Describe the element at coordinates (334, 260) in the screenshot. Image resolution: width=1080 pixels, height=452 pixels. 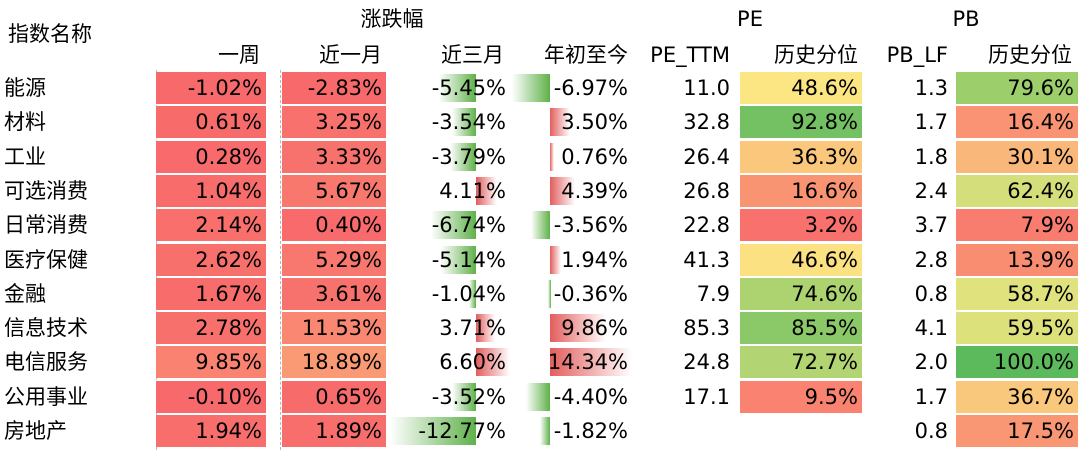
I see `cell-month: 5.29%` at that location.